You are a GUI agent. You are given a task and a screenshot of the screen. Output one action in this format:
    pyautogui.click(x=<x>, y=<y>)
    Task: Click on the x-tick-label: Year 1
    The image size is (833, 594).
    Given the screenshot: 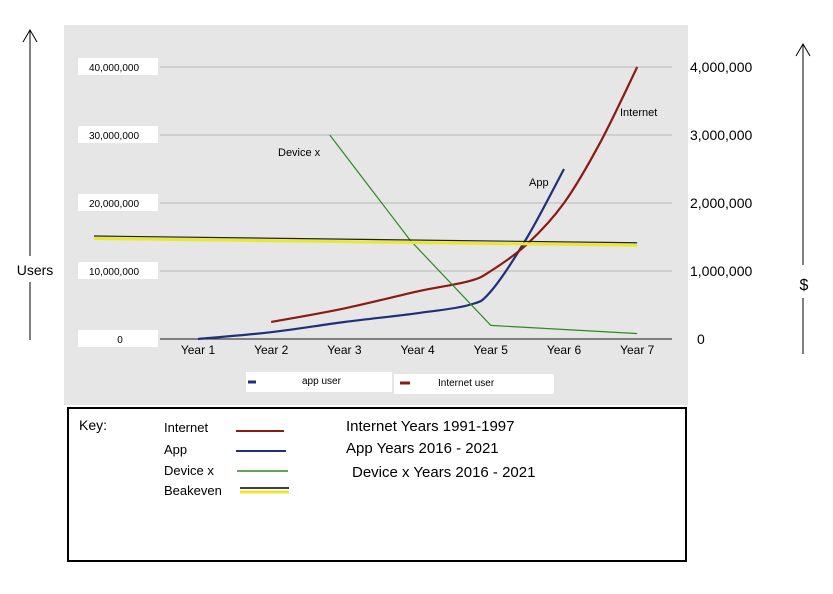 What is the action you would take?
    pyautogui.click(x=198, y=350)
    